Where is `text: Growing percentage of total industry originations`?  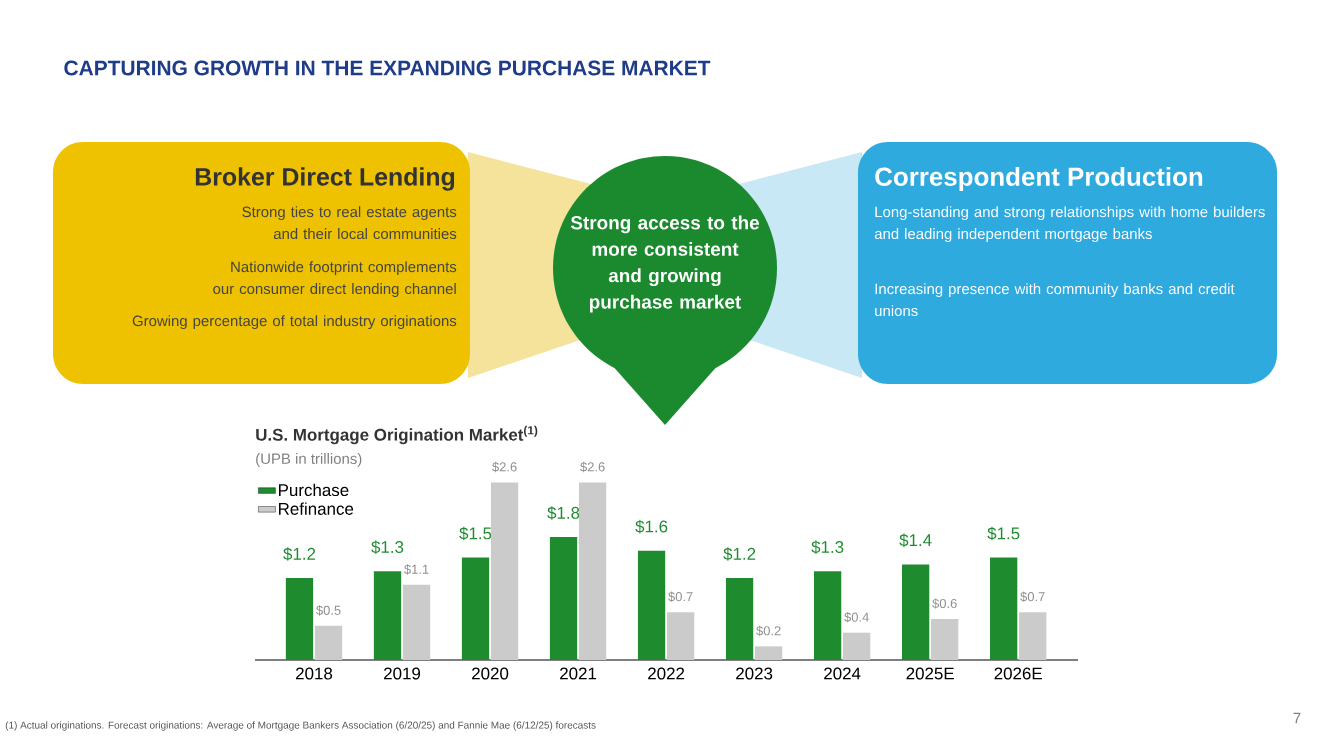
text: Growing percentage of total industry originations is located at coordinates (294, 322).